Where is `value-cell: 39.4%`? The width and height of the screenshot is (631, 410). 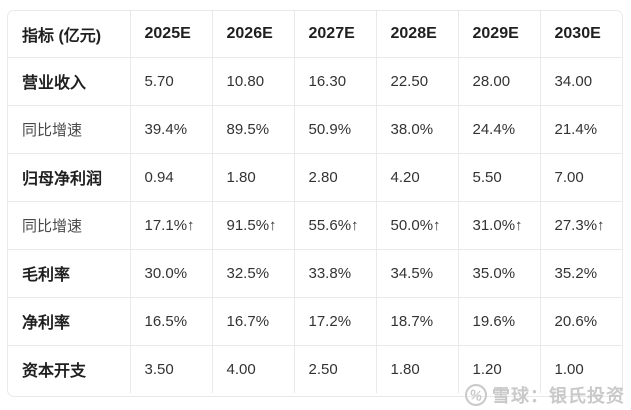 value-cell: 39.4% is located at coordinates (171, 129).